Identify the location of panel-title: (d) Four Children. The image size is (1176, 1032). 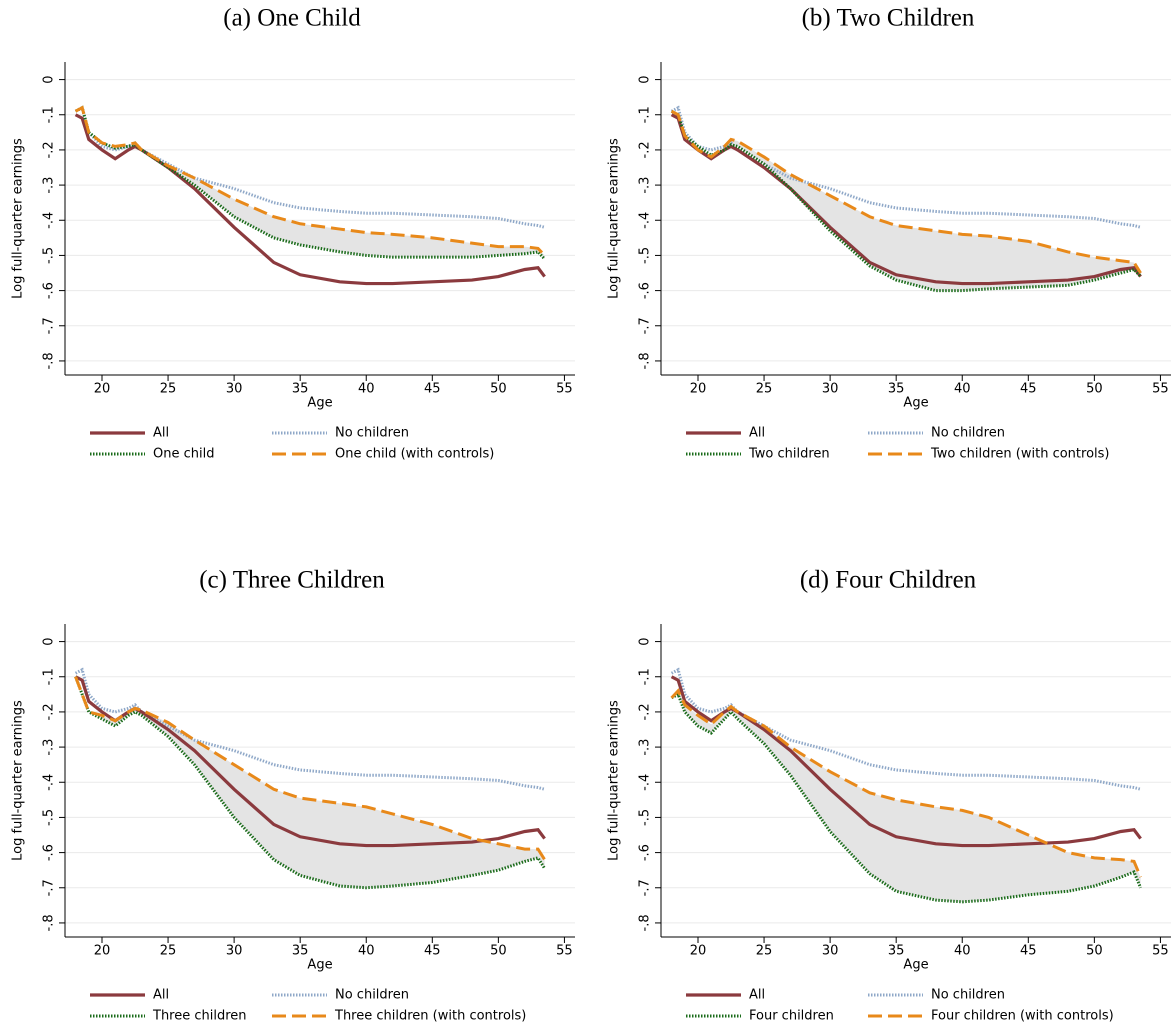
(888, 580).